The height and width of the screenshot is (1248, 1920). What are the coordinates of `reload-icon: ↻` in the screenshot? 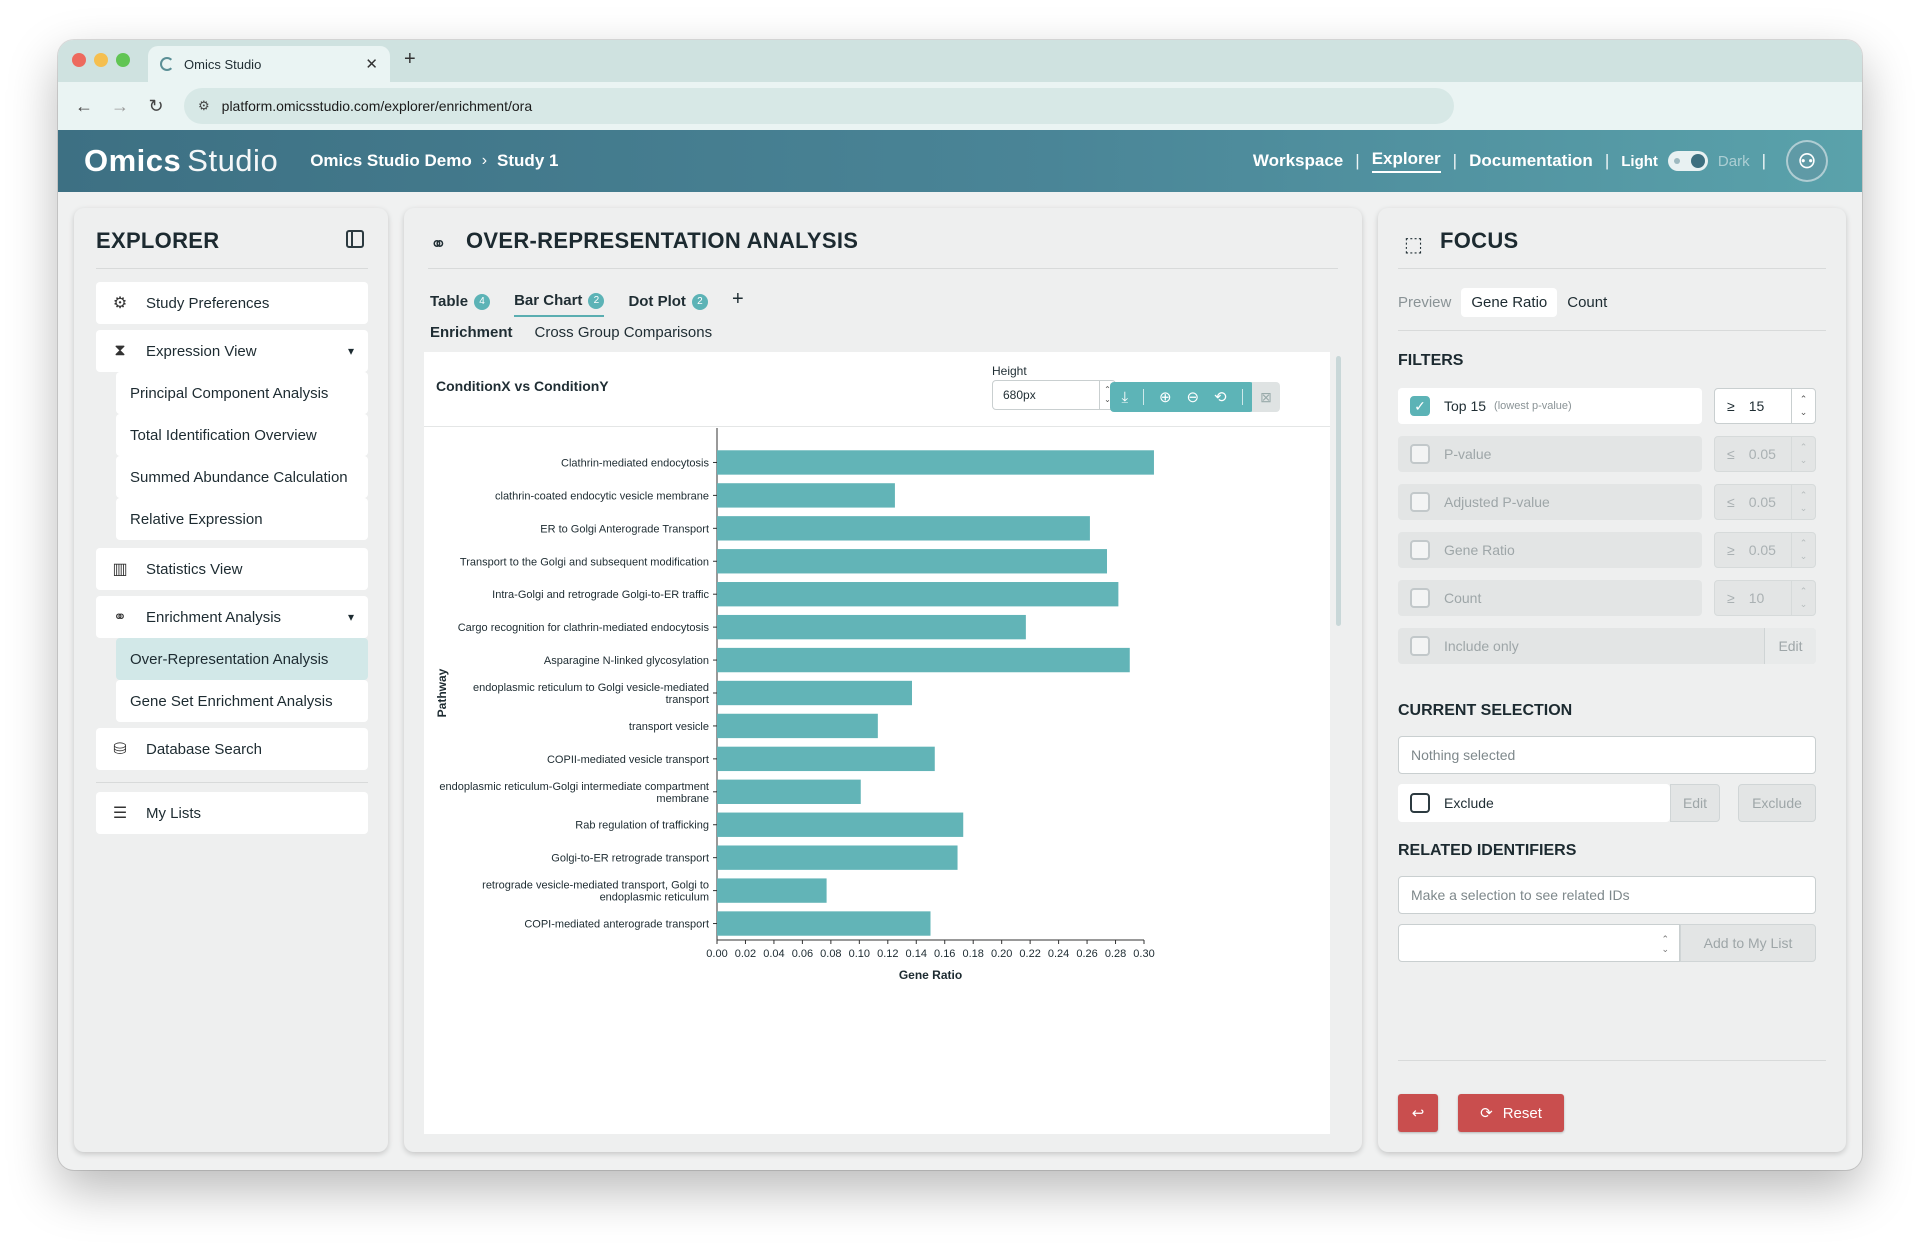 It's located at (156, 105).